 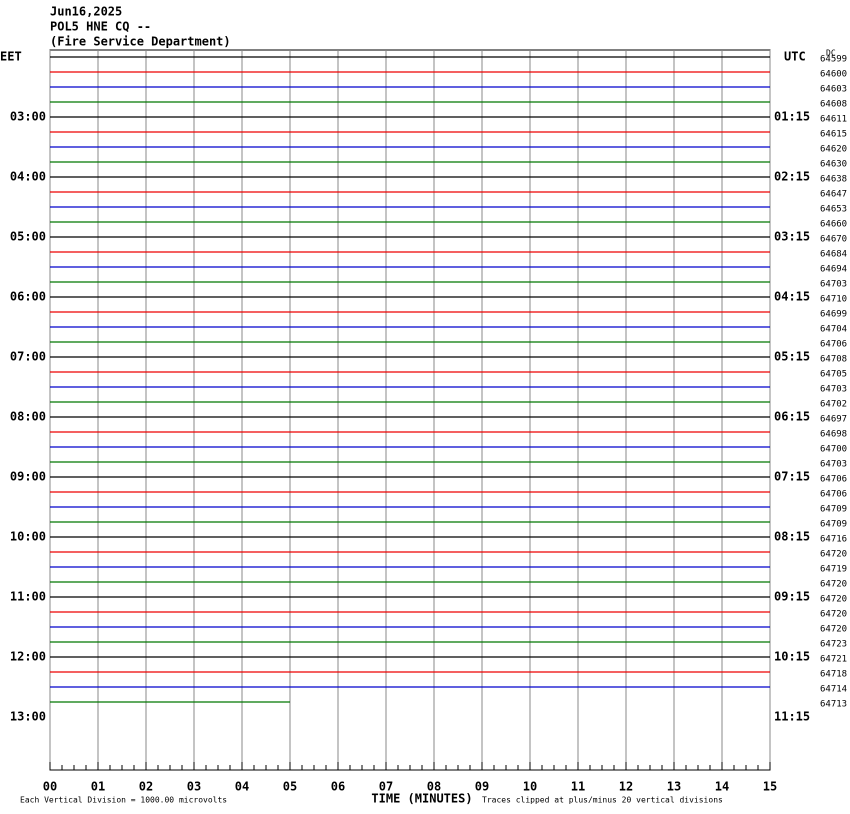 I want to click on dc-offset: 64714, so click(x=833, y=690).